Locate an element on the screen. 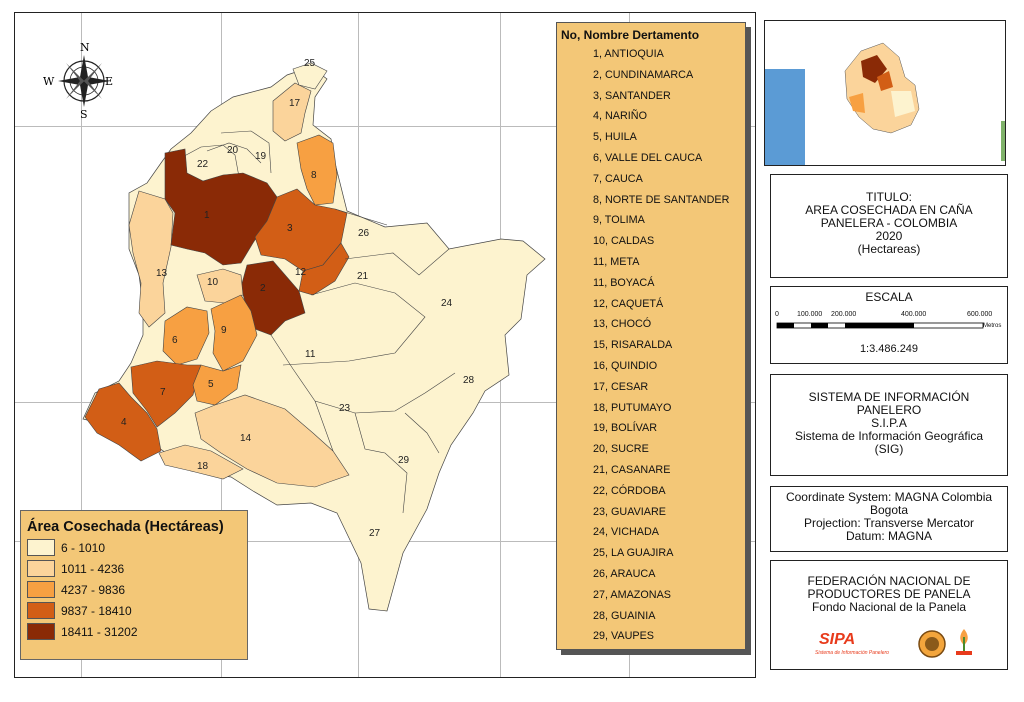 The image size is (1024, 702). department-list-item: 18, PUTUMAYO is located at coordinates (632, 407).